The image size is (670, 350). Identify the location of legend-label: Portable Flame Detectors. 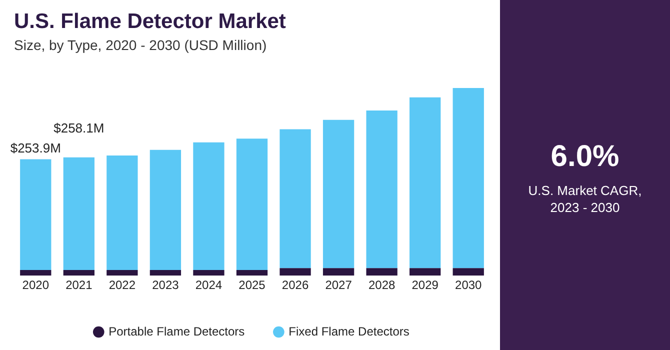
(176, 331).